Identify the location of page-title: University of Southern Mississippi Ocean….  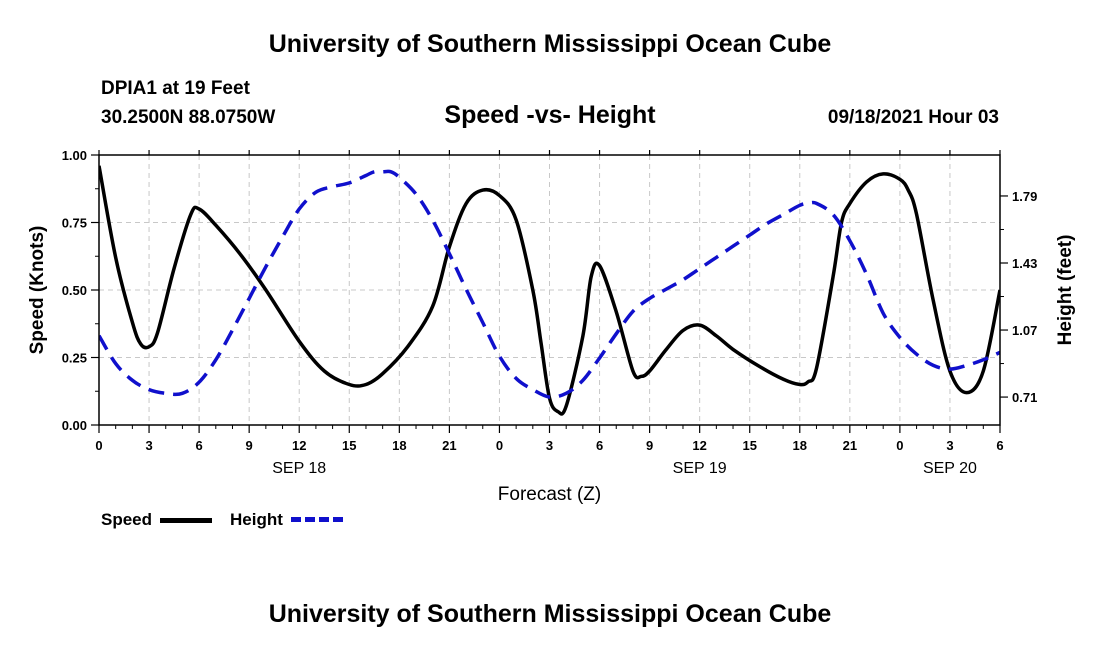
(550, 44).